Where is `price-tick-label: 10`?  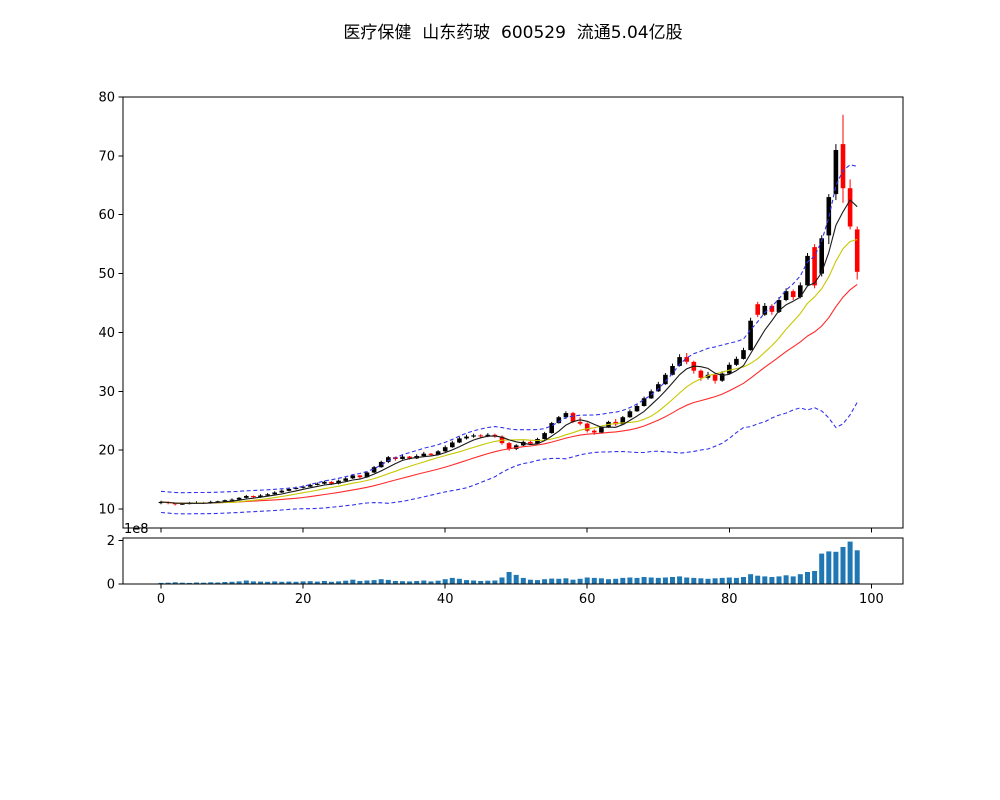 price-tick-label: 10 is located at coordinates (106, 510).